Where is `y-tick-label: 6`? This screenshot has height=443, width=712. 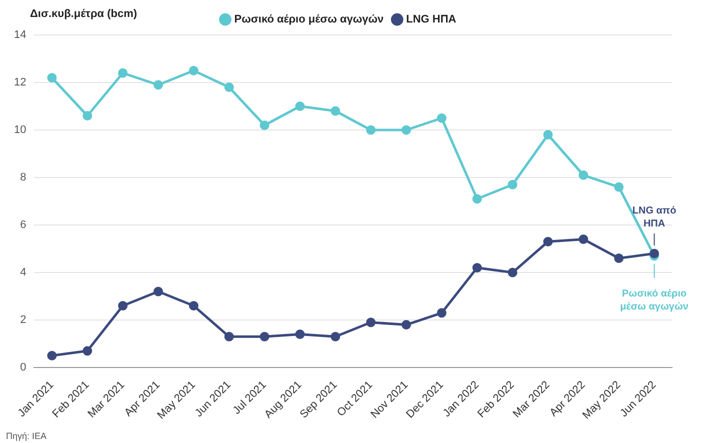
y-tick-label: 6 is located at coordinates (23, 225).